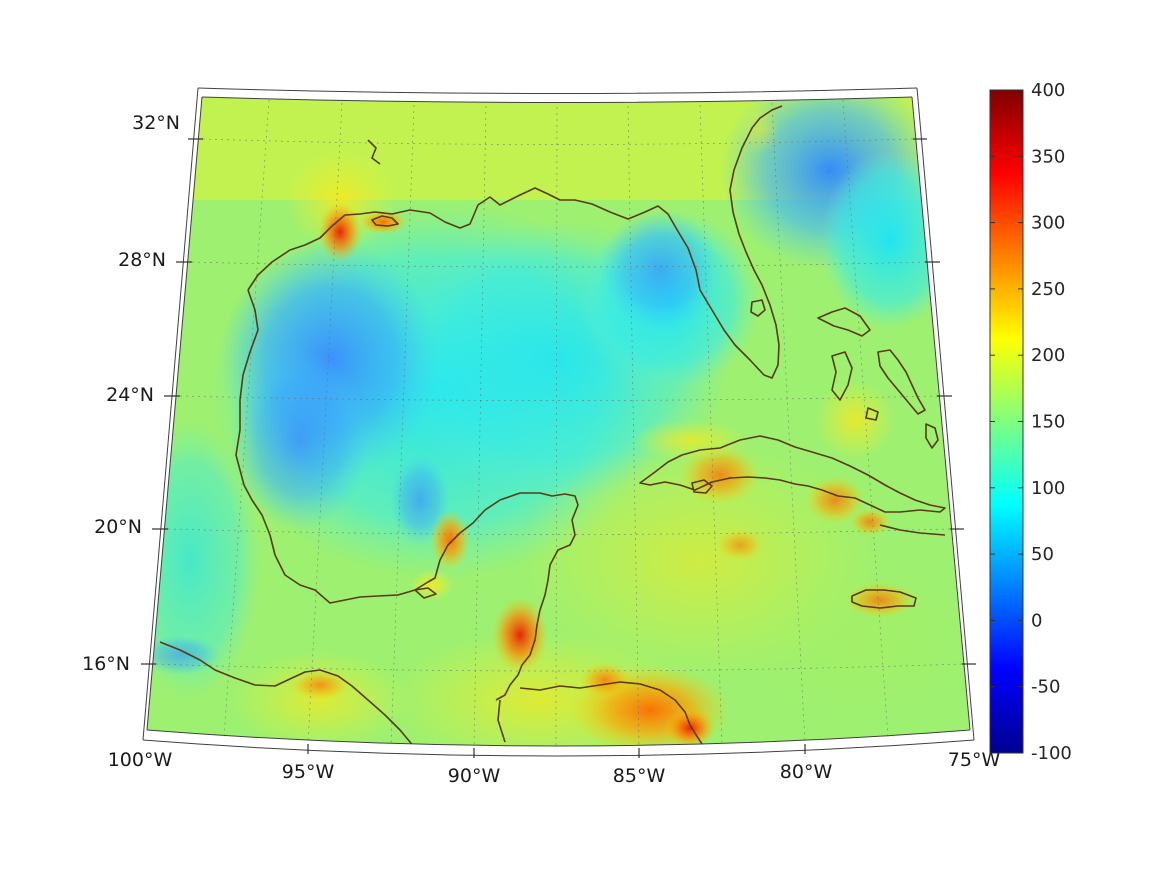 The width and height of the screenshot is (1167, 875). I want to click on colorbar-tick-label: -50, so click(1045, 687).